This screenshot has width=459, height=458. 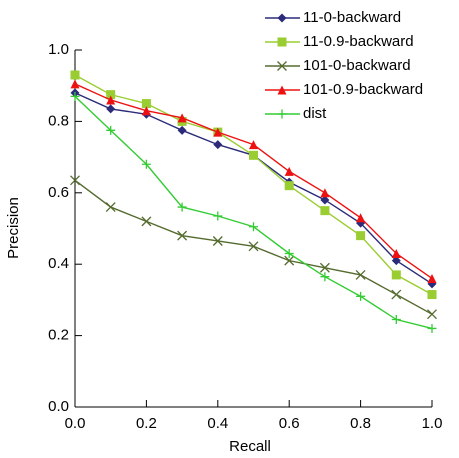 I want to click on y-tick-label: 0.2, so click(x=58, y=335).